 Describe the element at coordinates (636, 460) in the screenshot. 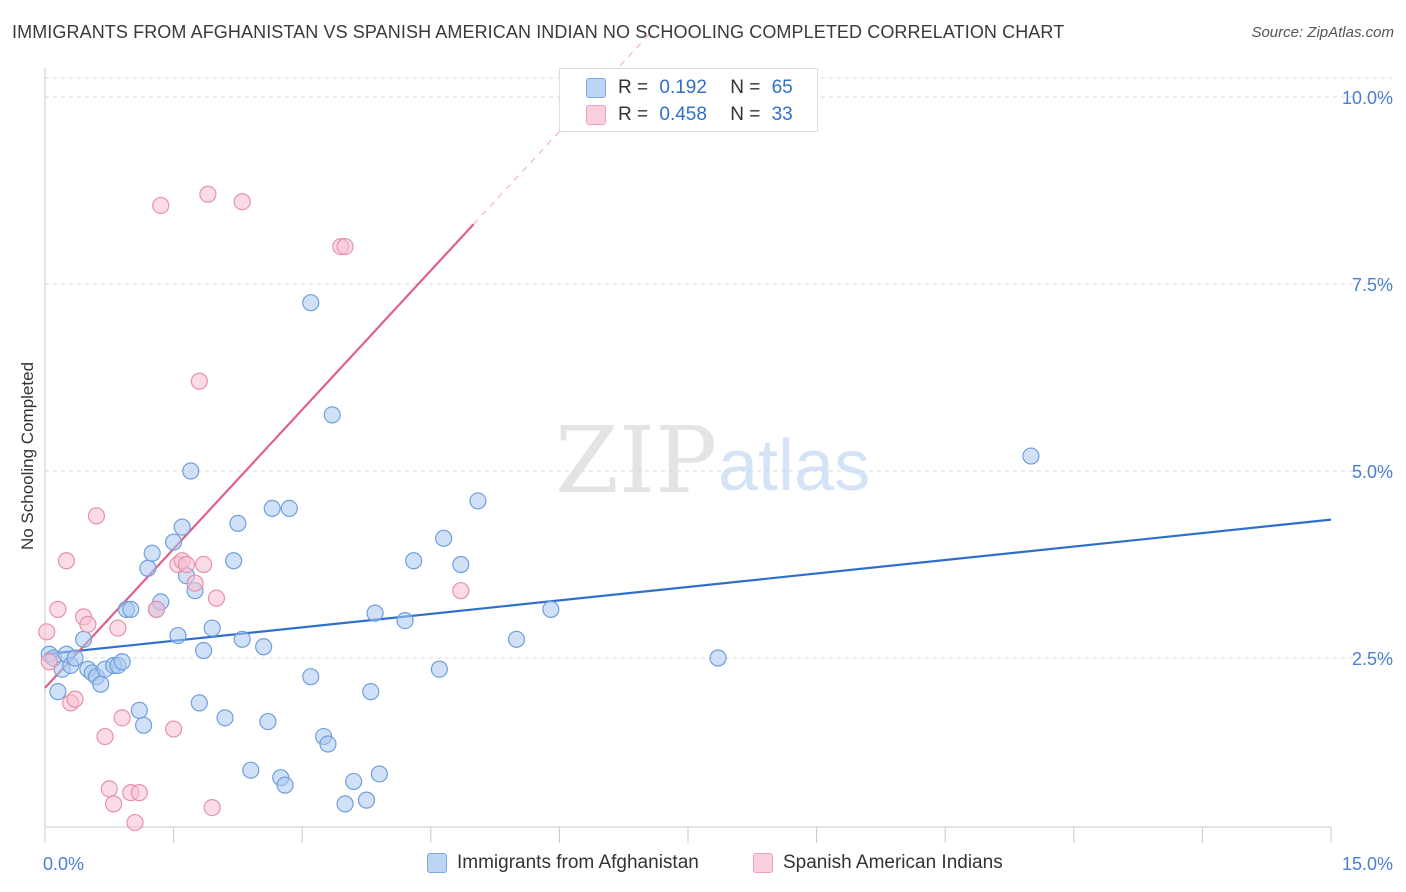

I see `watermark-zip: ZIP` at that location.